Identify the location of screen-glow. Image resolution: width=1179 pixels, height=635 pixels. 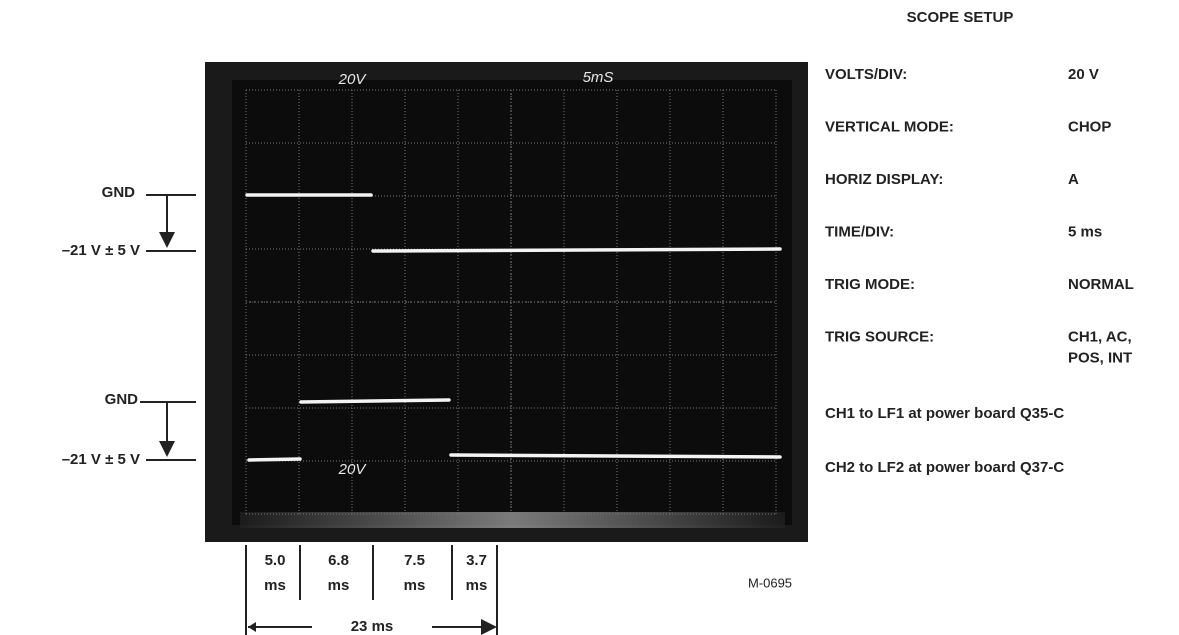
(512, 520).